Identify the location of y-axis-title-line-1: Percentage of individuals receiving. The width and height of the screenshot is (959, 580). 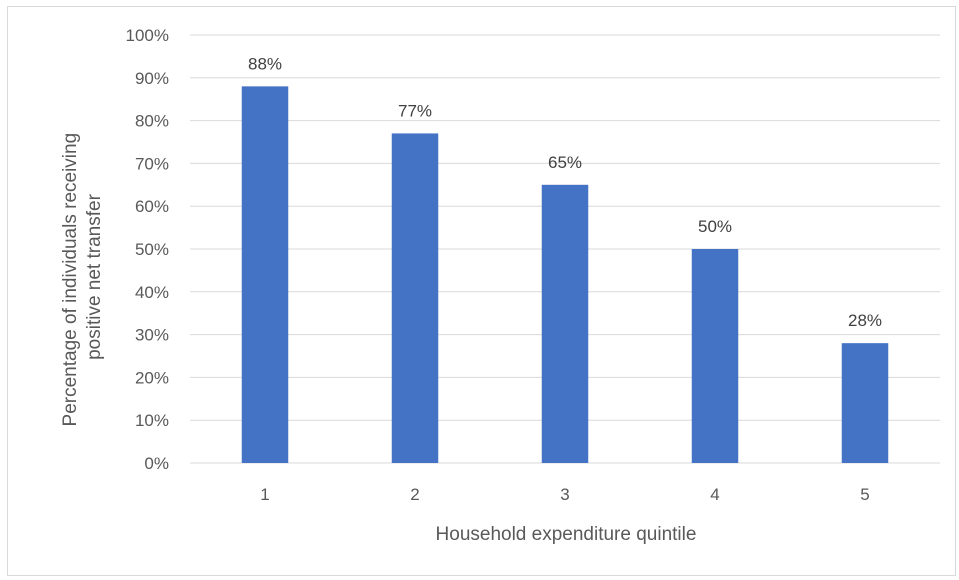
(70, 280).